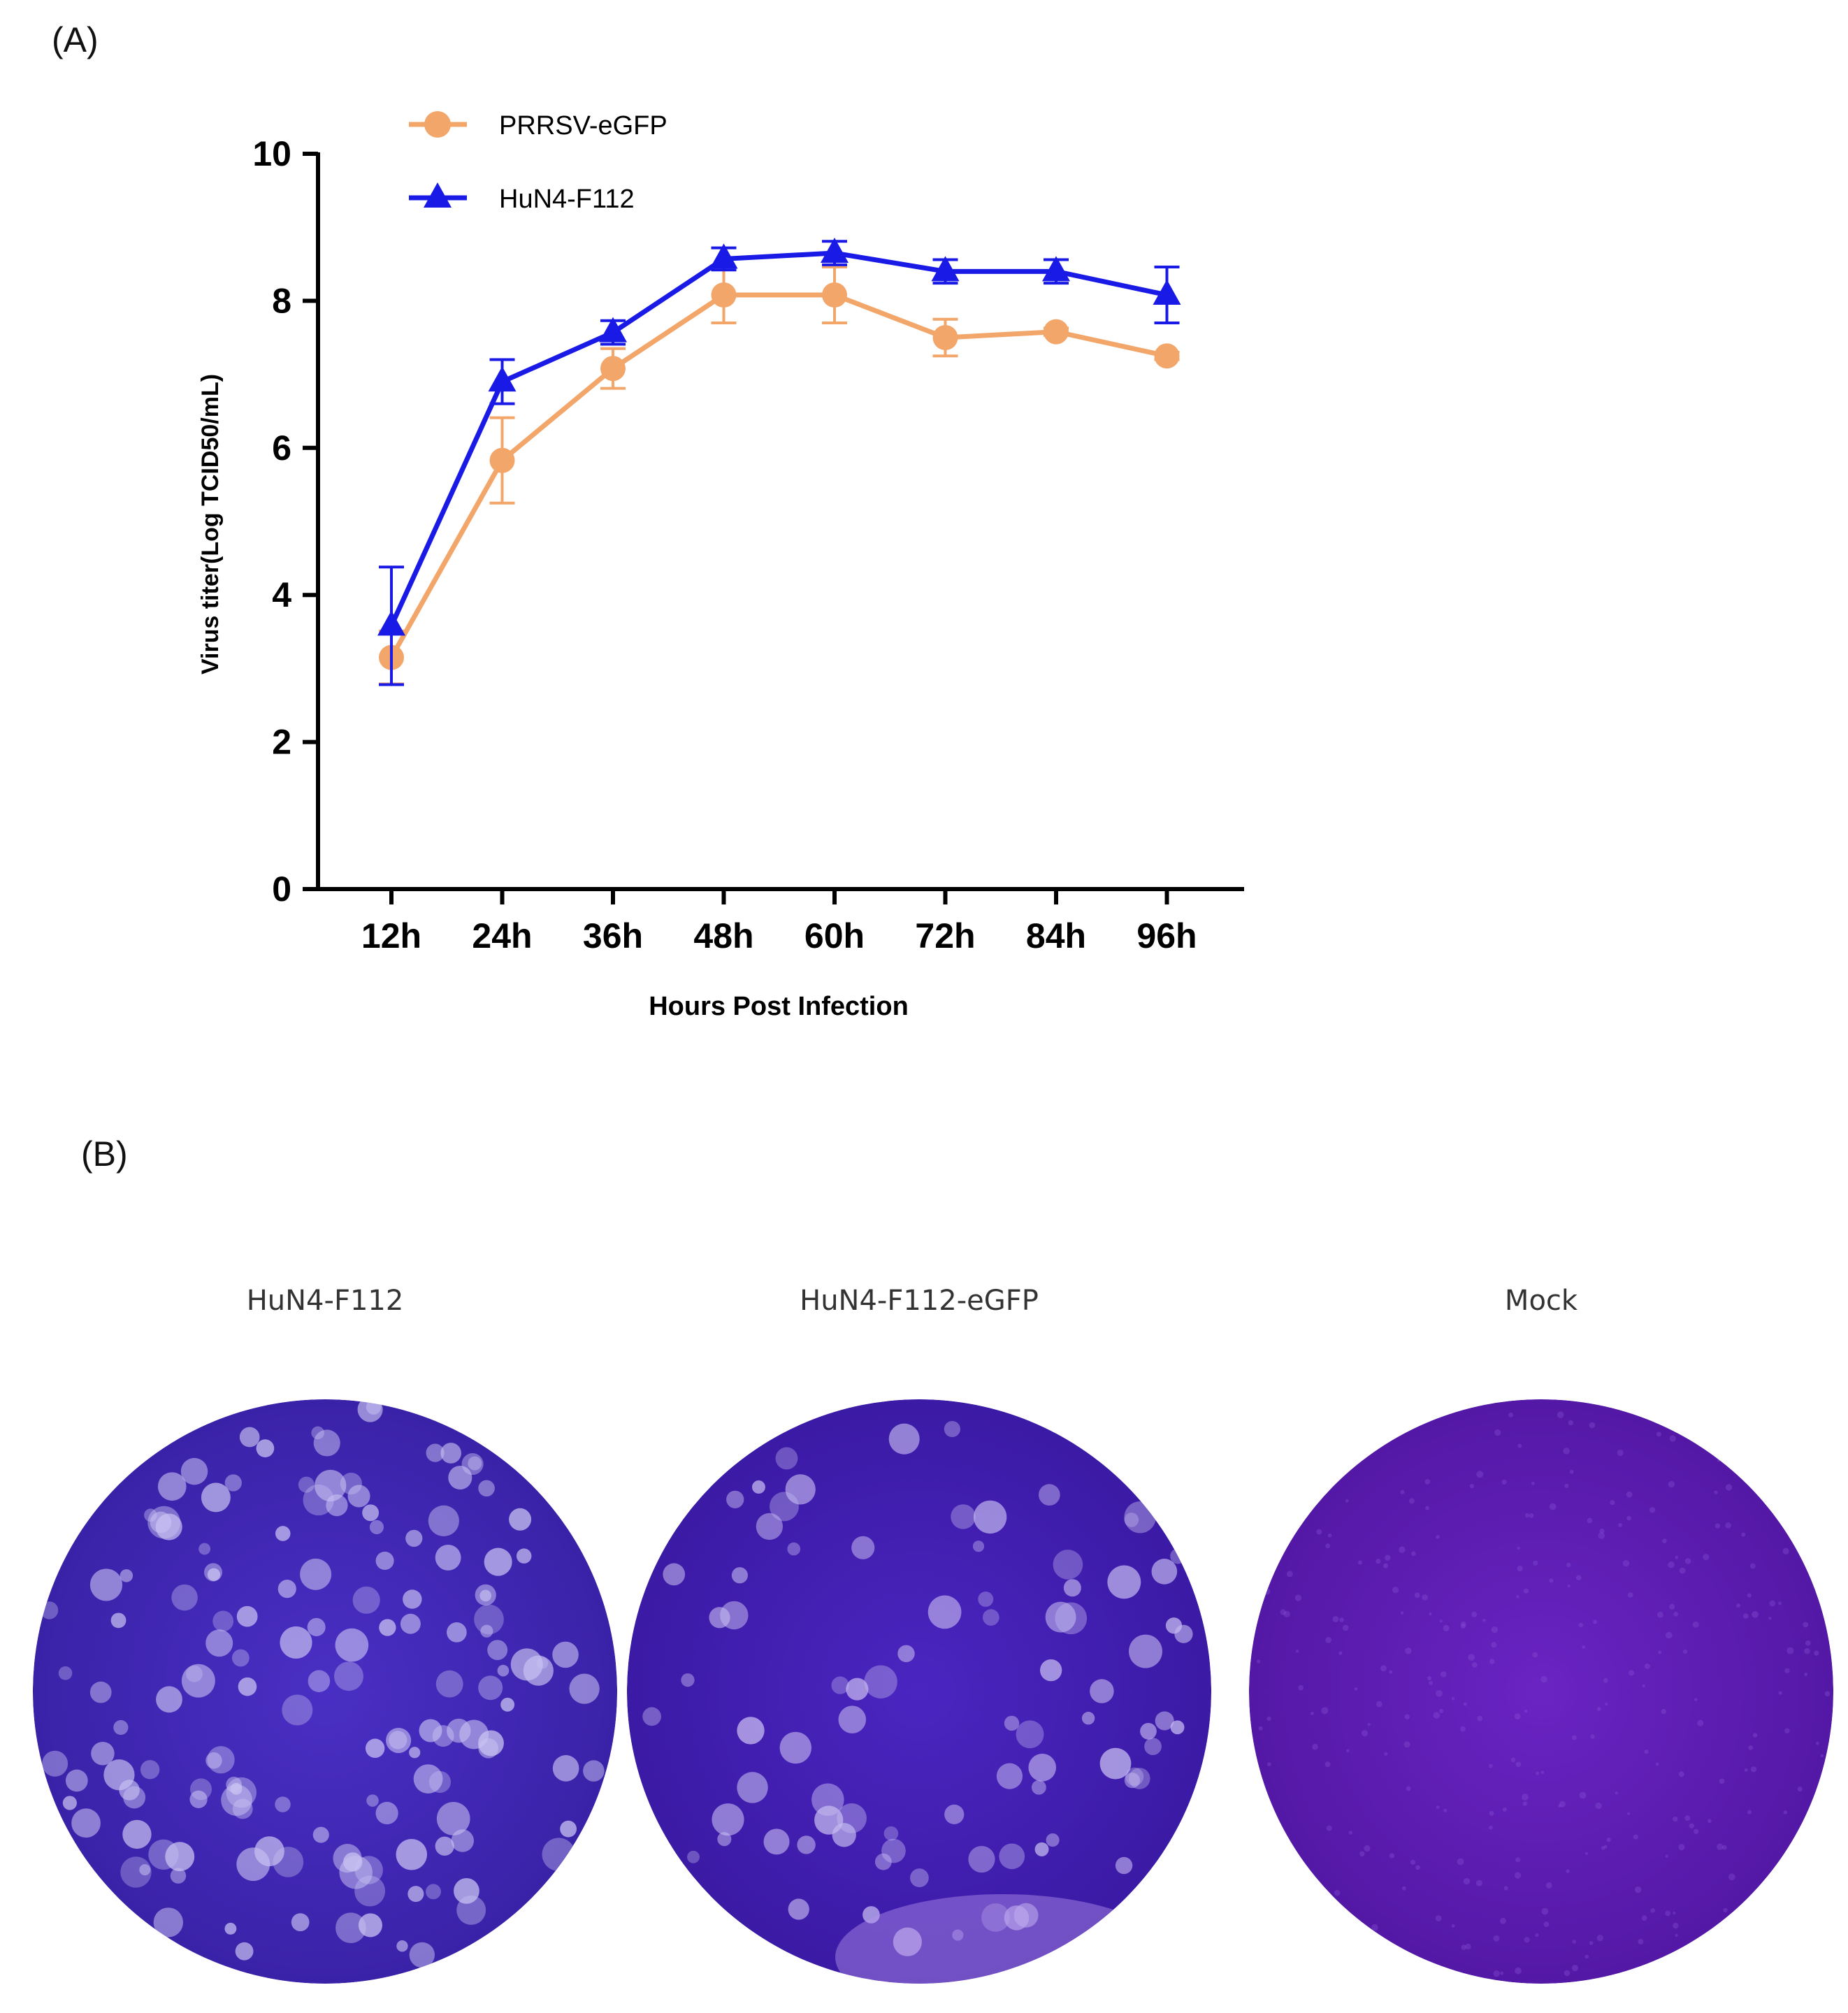 The image size is (1848, 2013). I want to click on legend-item: HuN4-F112, so click(522, 198).